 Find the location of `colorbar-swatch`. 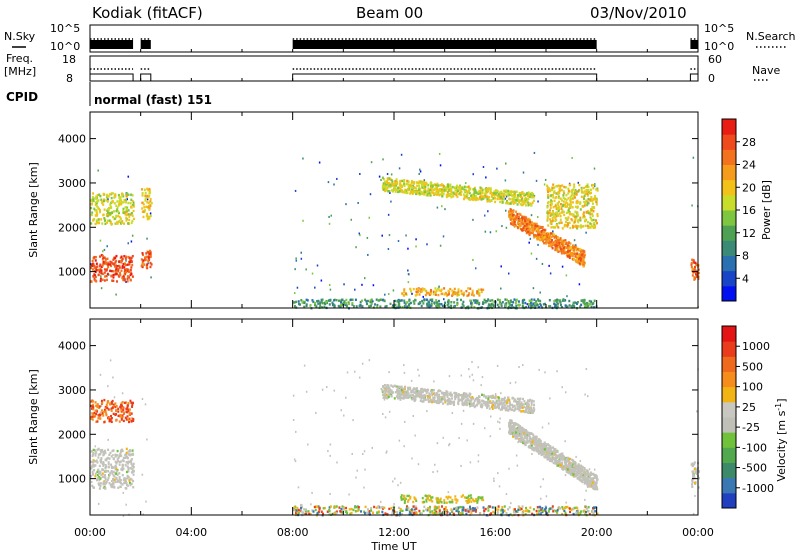

colorbar-swatch is located at coordinates (729, 157).